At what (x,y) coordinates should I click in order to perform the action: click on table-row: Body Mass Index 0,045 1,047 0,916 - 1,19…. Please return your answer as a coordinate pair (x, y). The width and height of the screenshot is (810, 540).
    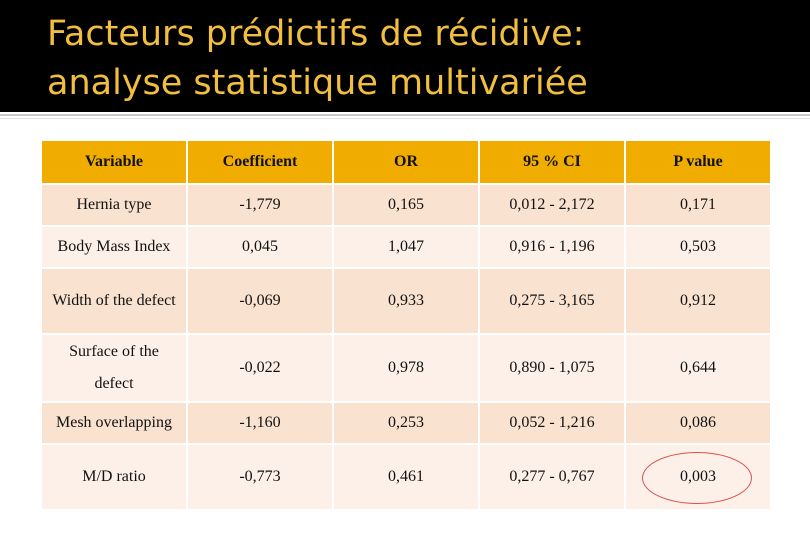
    Looking at the image, I should click on (406, 247).